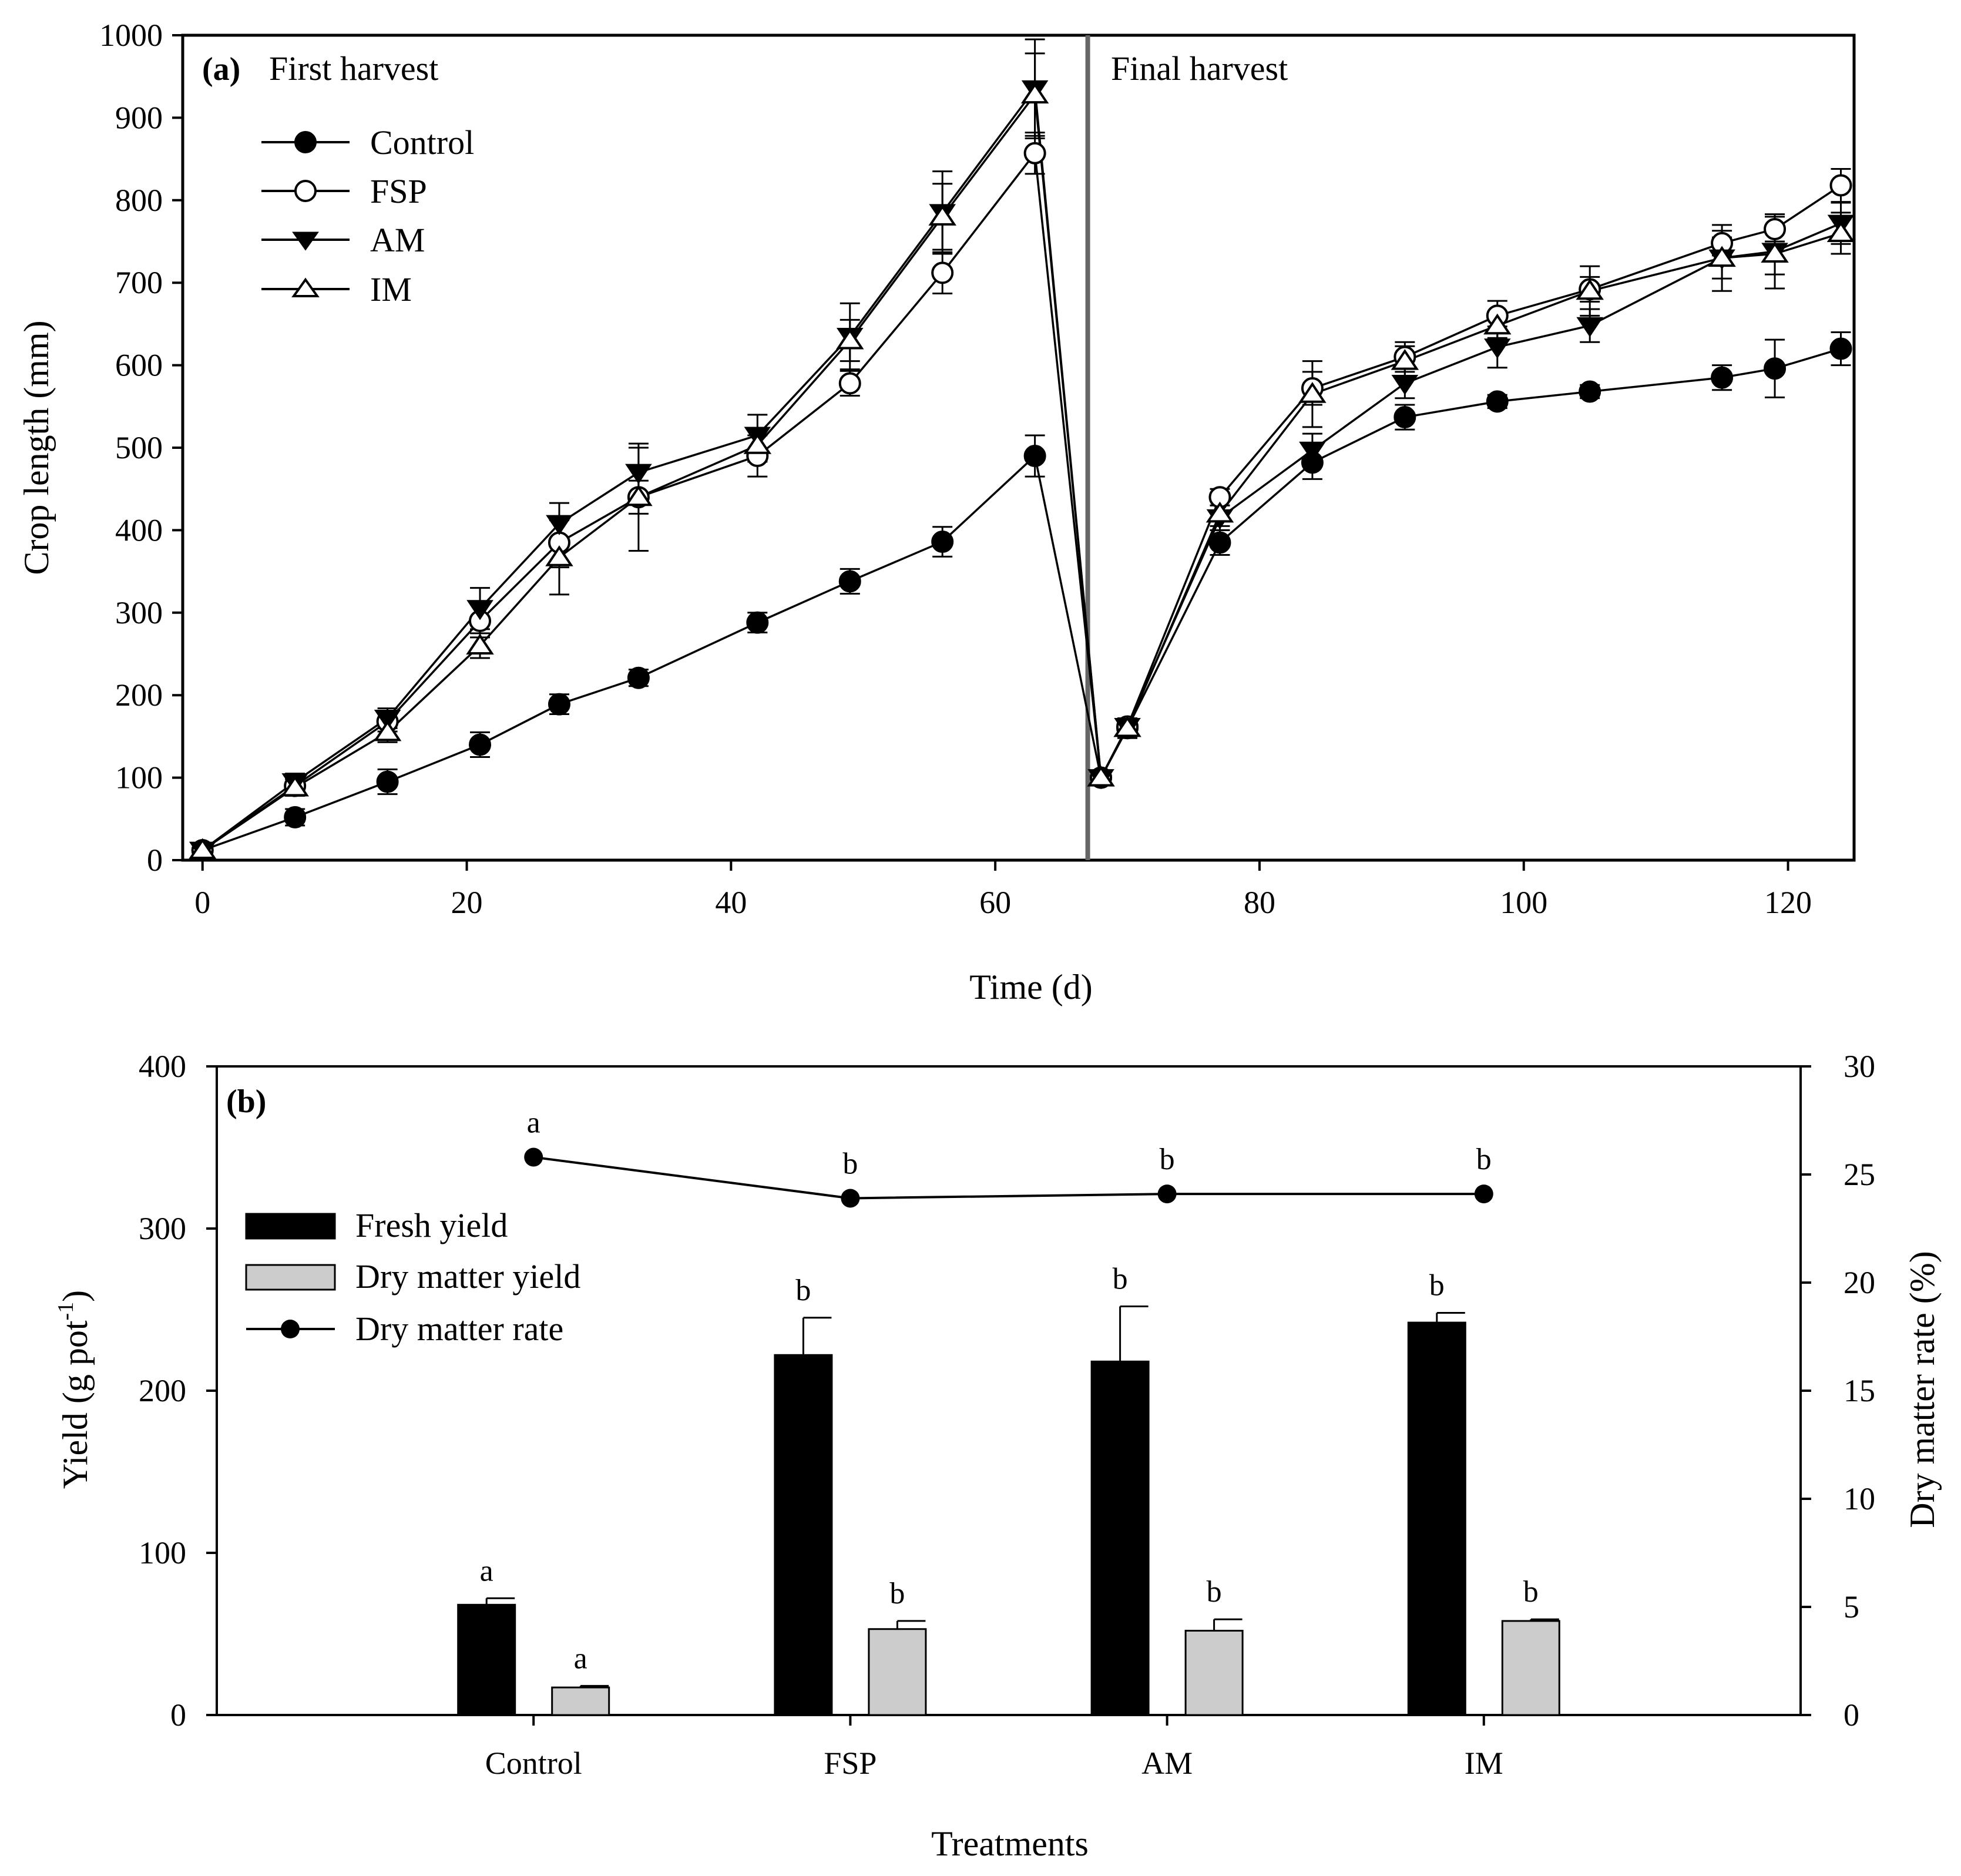 This screenshot has width=1961, height=1876. Describe the element at coordinates (1214, 1592) in the screenshot. I see `sig-letter-dry-matter-yield-am: b` at that location.